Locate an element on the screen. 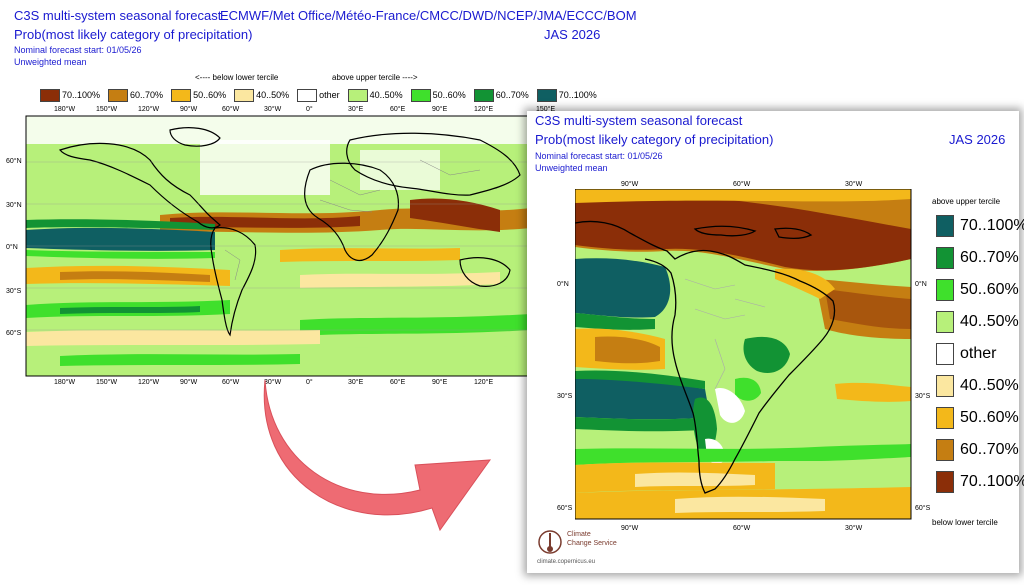  zoom-legend-label: other is located at coordinates (978, 353).